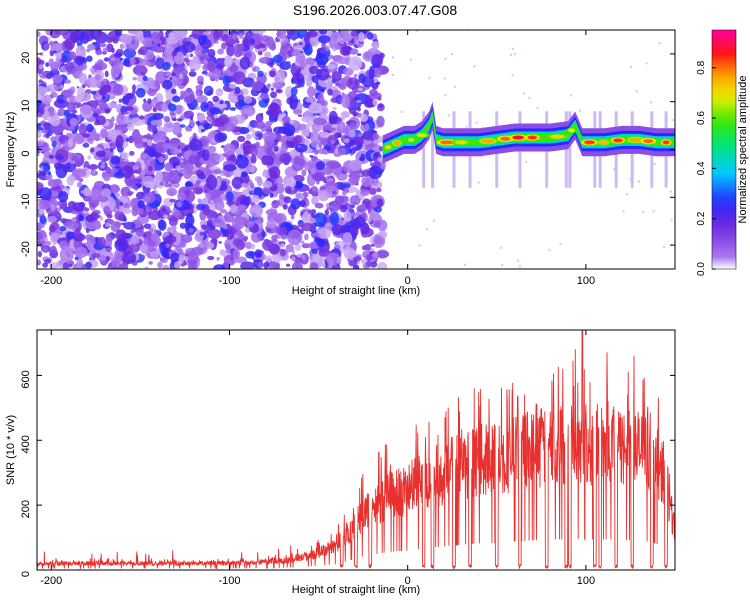 This screenshot has height=600, width=750. What do you see at coordinates (11, 450) in the screenshot?
I see `y-axis-label: SNR (10 * v/v)` at bounding box center [11, 450].